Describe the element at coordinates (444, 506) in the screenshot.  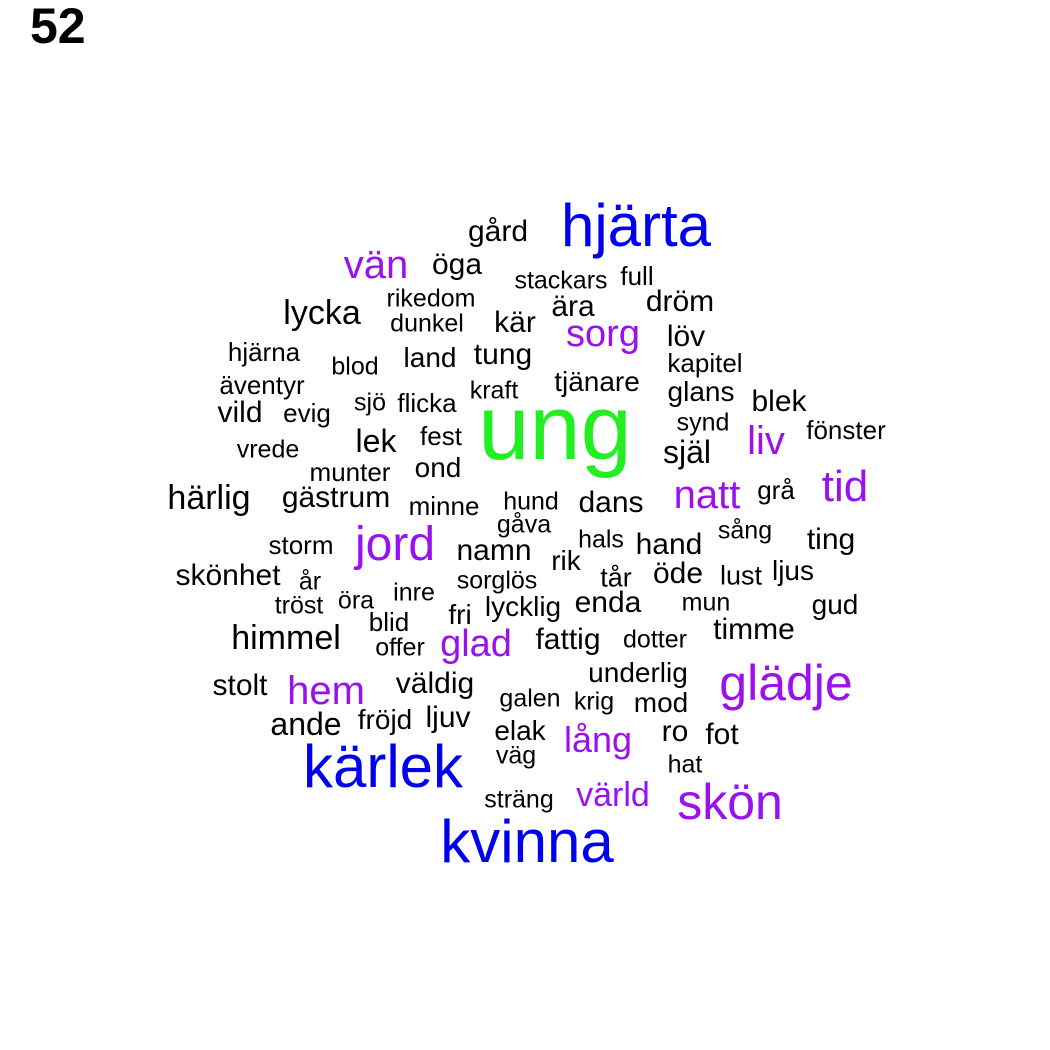
I see `word-minne: minne` at that location.